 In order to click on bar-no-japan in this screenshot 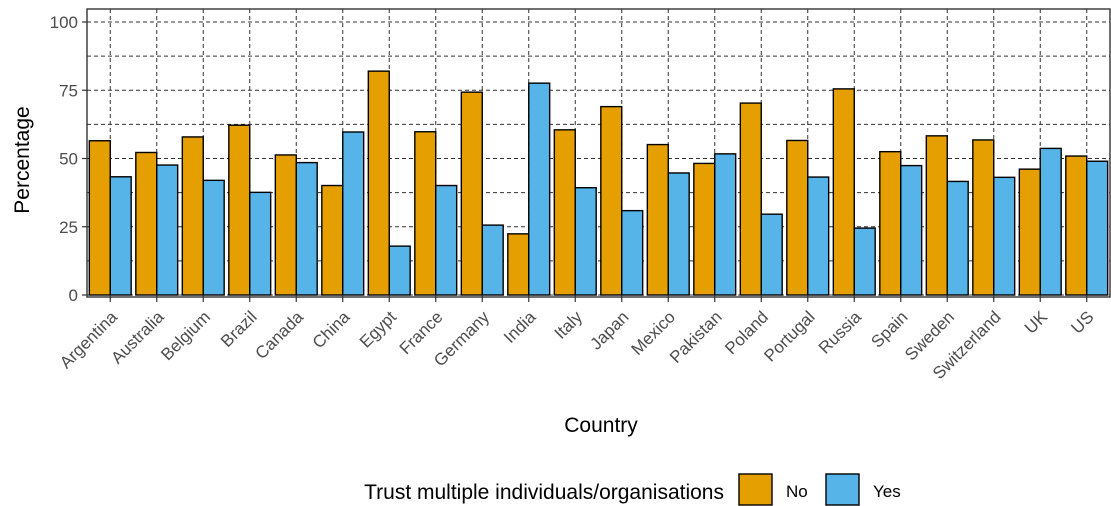, I will do `click(611, 200)`.